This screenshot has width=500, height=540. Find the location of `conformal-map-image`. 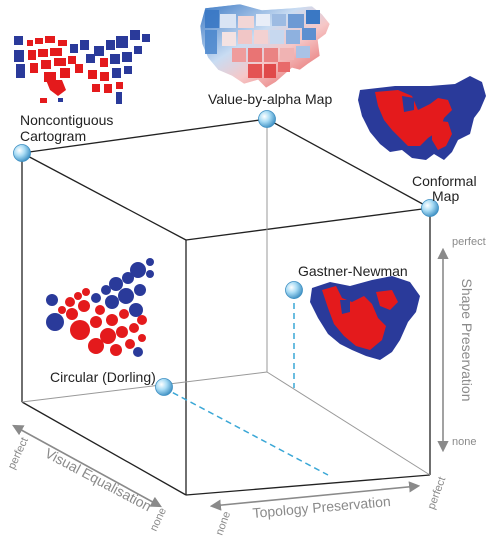

conformal-map-image is located at coordinates (422, 118).